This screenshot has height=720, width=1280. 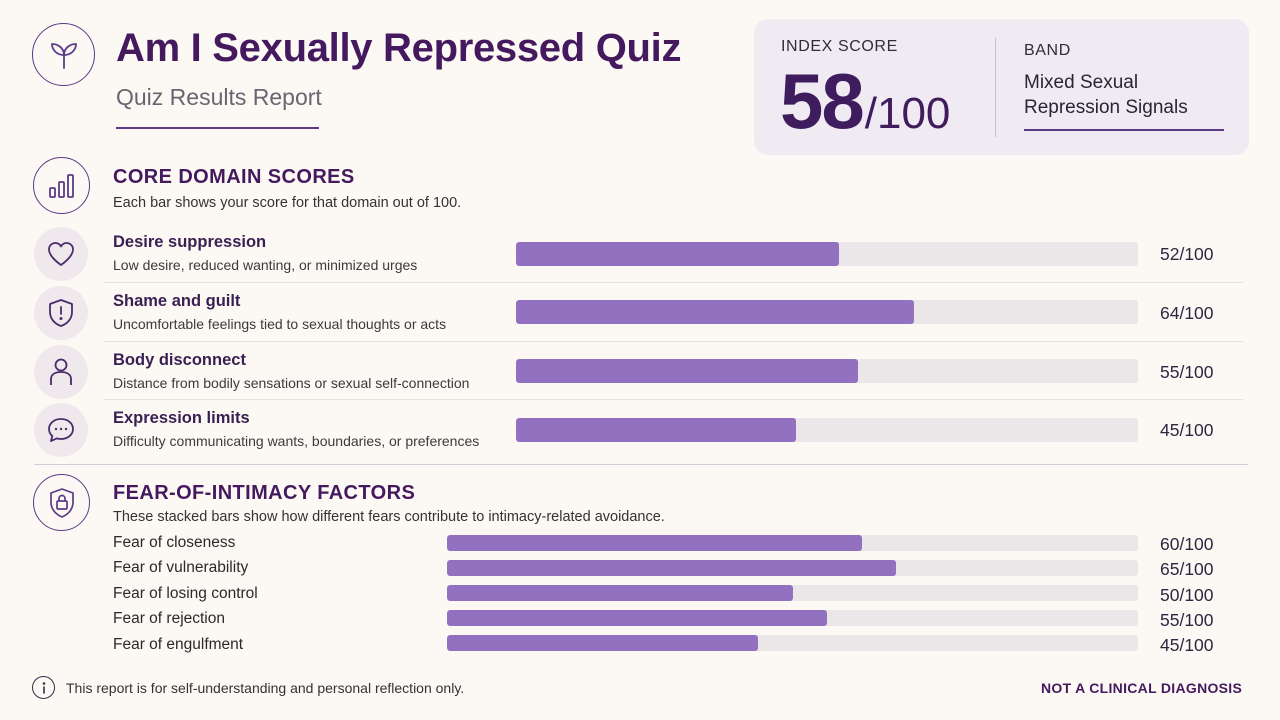 I want to click on band-value: Mixed Sexual Repression Signals, so click(x=1106, y=95).